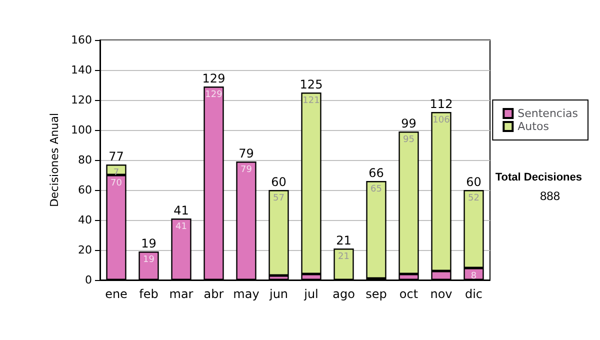 The image size is (600, 340). What do you see at coordinates (246, 153) in the screenshot?
I see `total-label: 79` at bounding box center [246, 153].